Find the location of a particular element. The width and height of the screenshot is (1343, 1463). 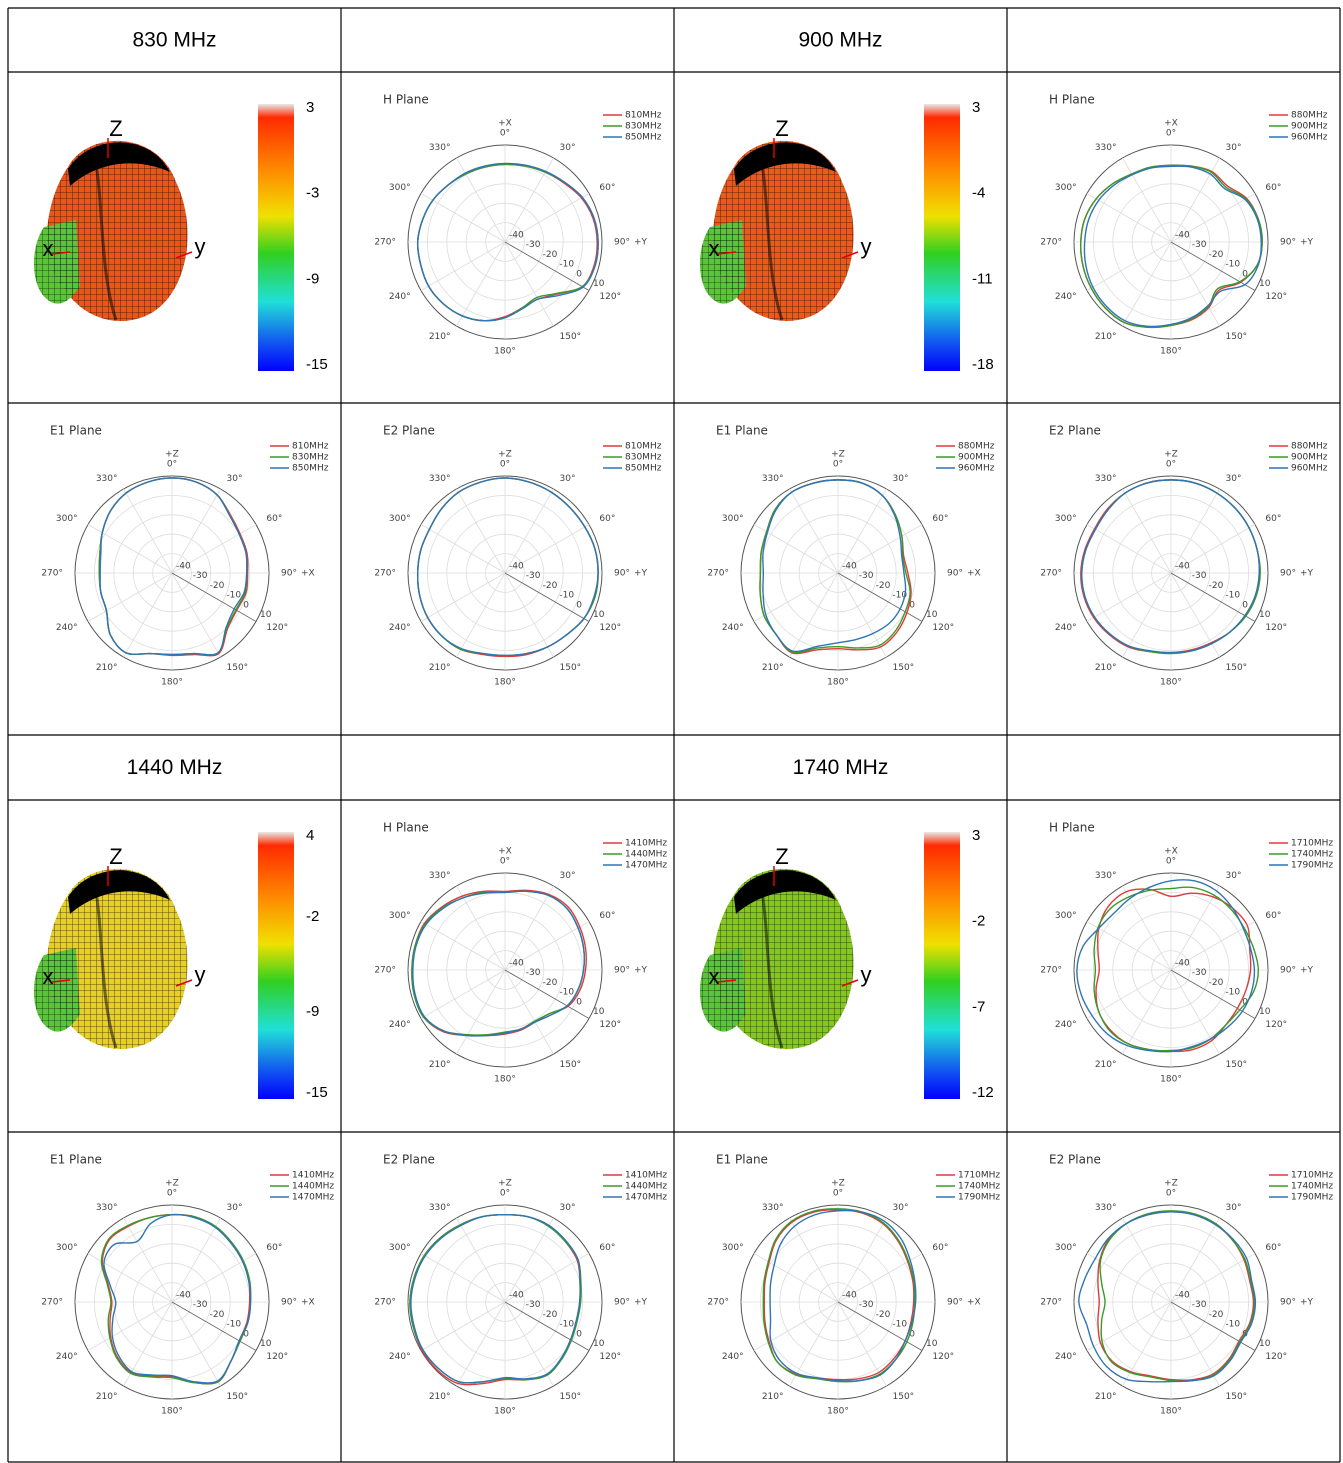

section-title: 1440 MHz is located at coordinates (175, 767).